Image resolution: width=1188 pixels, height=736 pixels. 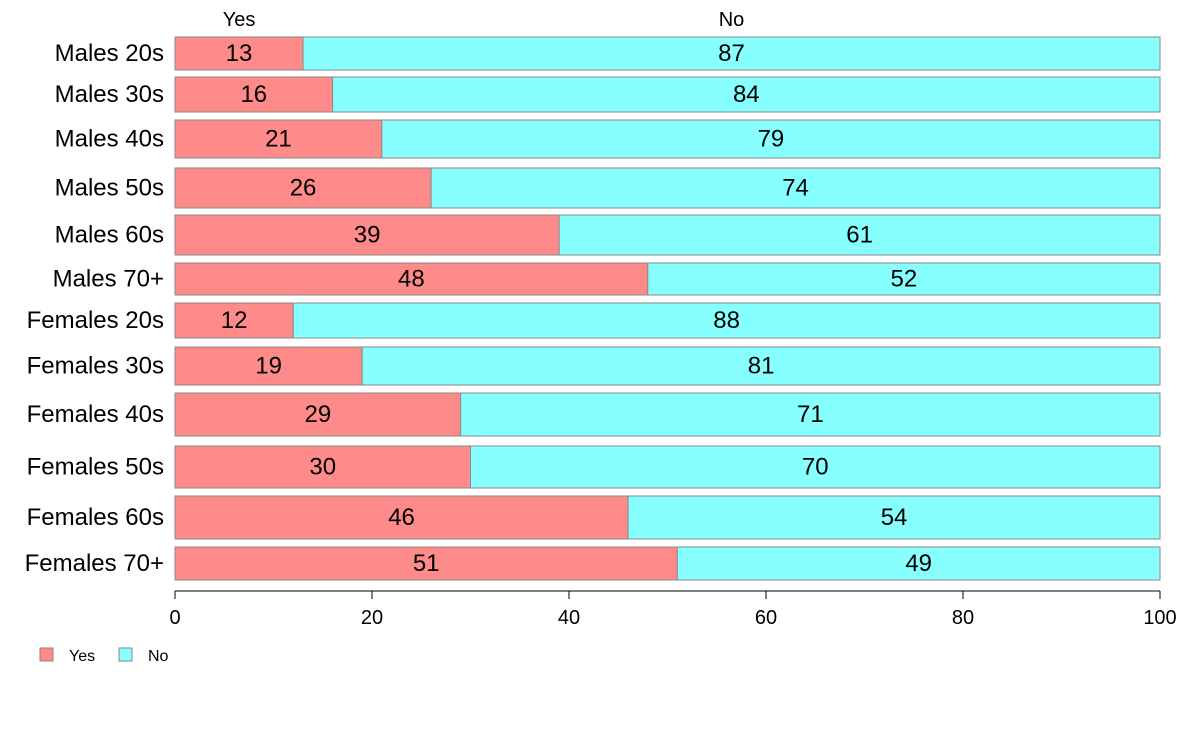 What do you see at coordinates (268, 366) in the screenshot?
I see `data-label: 19` at bounding box center [268, 366].